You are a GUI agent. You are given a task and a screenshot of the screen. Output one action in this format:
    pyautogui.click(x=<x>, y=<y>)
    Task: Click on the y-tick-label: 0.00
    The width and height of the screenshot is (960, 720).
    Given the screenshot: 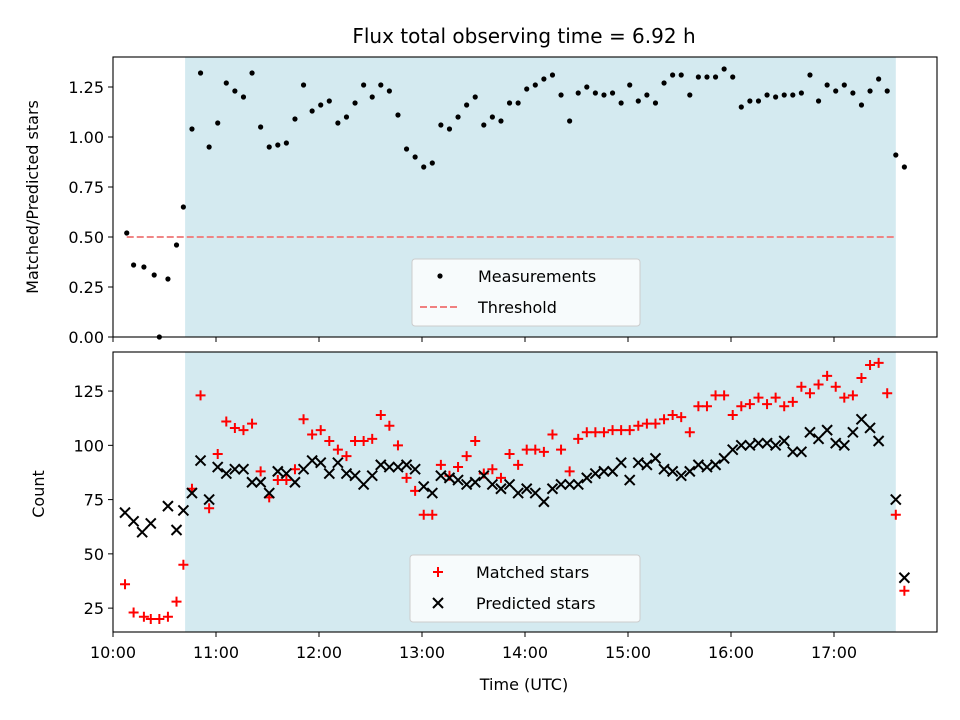 What is the action you would take?
    pyautogui.click(x=86, y=337)
    